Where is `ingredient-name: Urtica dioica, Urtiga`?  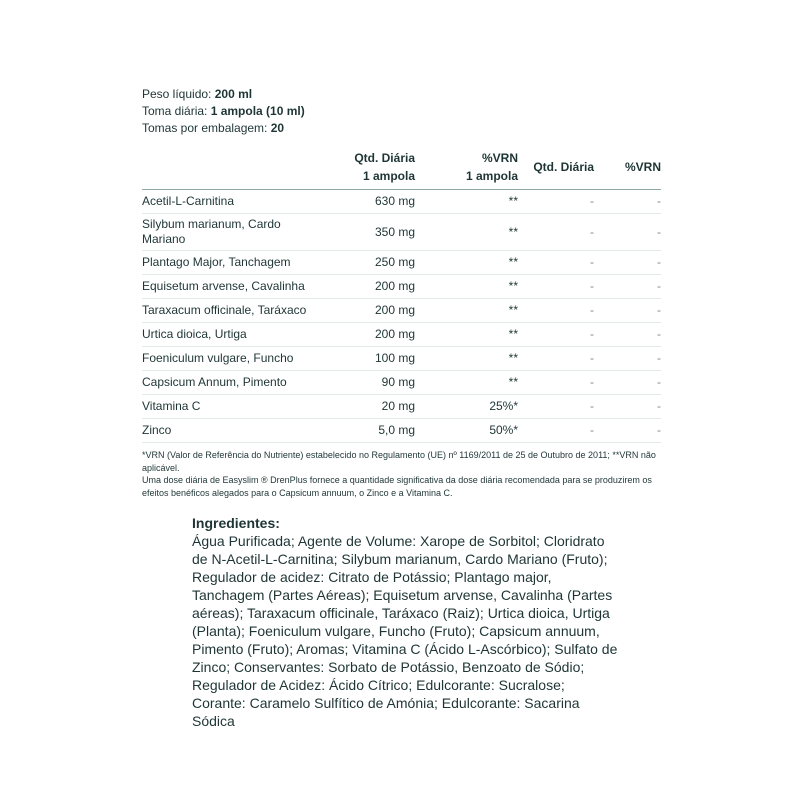 ingredient-name: Urtica dioica, Urtiga is located at coordinates (232, 334).